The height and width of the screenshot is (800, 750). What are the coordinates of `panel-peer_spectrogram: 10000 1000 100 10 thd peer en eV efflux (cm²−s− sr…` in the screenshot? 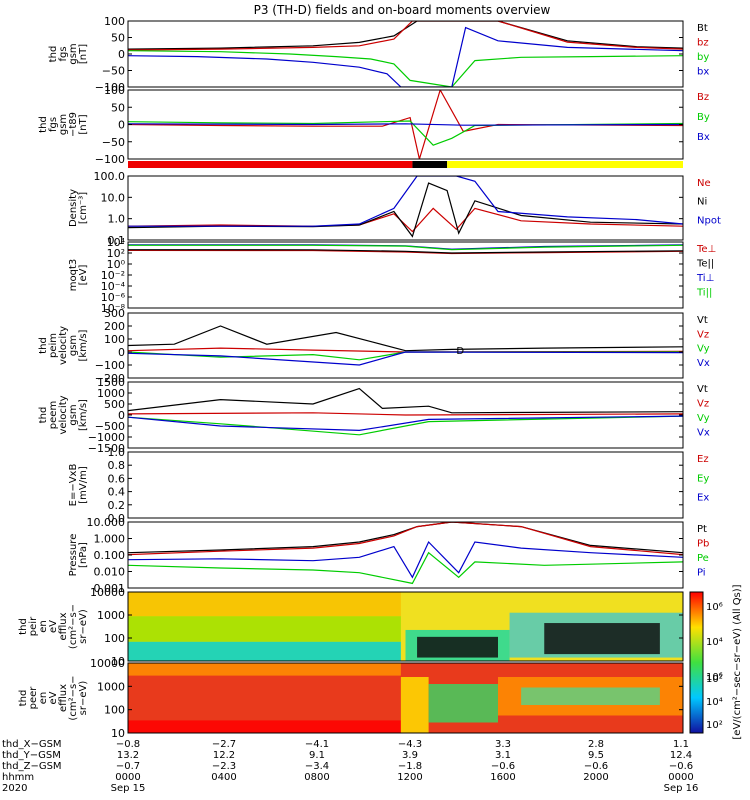 It's located at (351, 698).